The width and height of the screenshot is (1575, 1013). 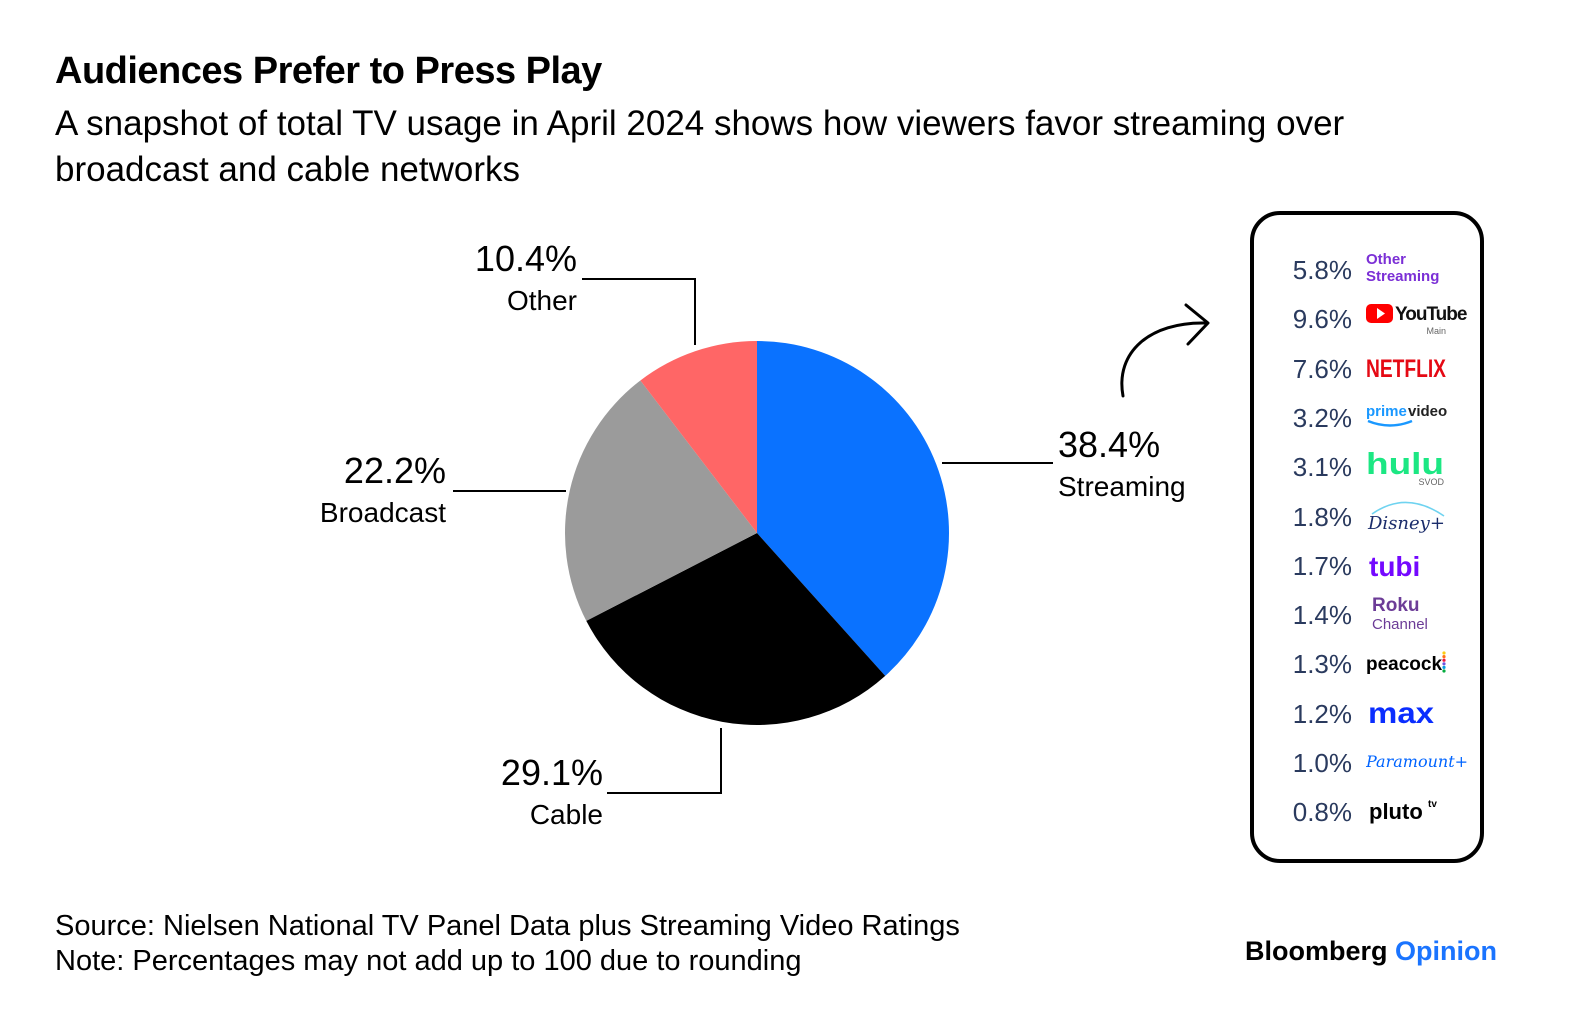 What do you see at coordinates (1431, 314) in the screenshot?
I see `svg-text: YouTube` at bounding box center [1431, 314].